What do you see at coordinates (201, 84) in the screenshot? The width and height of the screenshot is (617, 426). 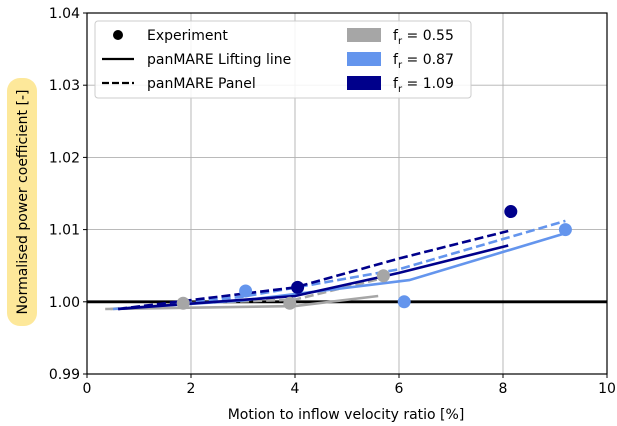 I see `legend-label: panMARE Panel` at bounding box center [201, 84].